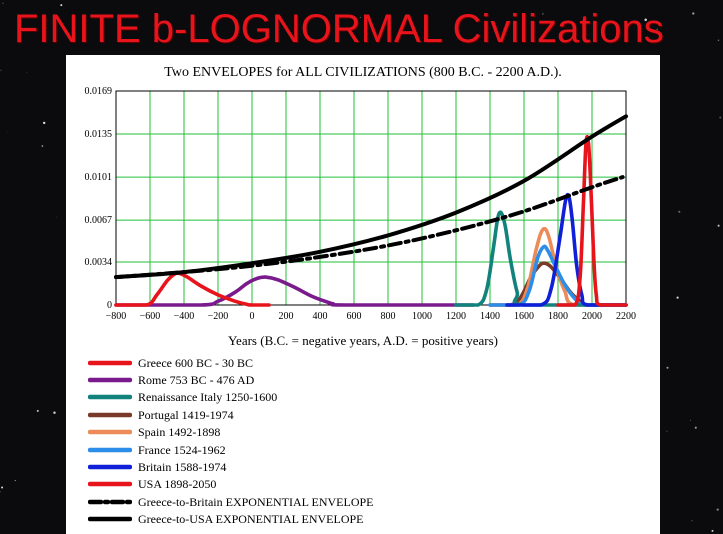  I want to click on legend-item: Britain 1588-1974, so click(368, 466).